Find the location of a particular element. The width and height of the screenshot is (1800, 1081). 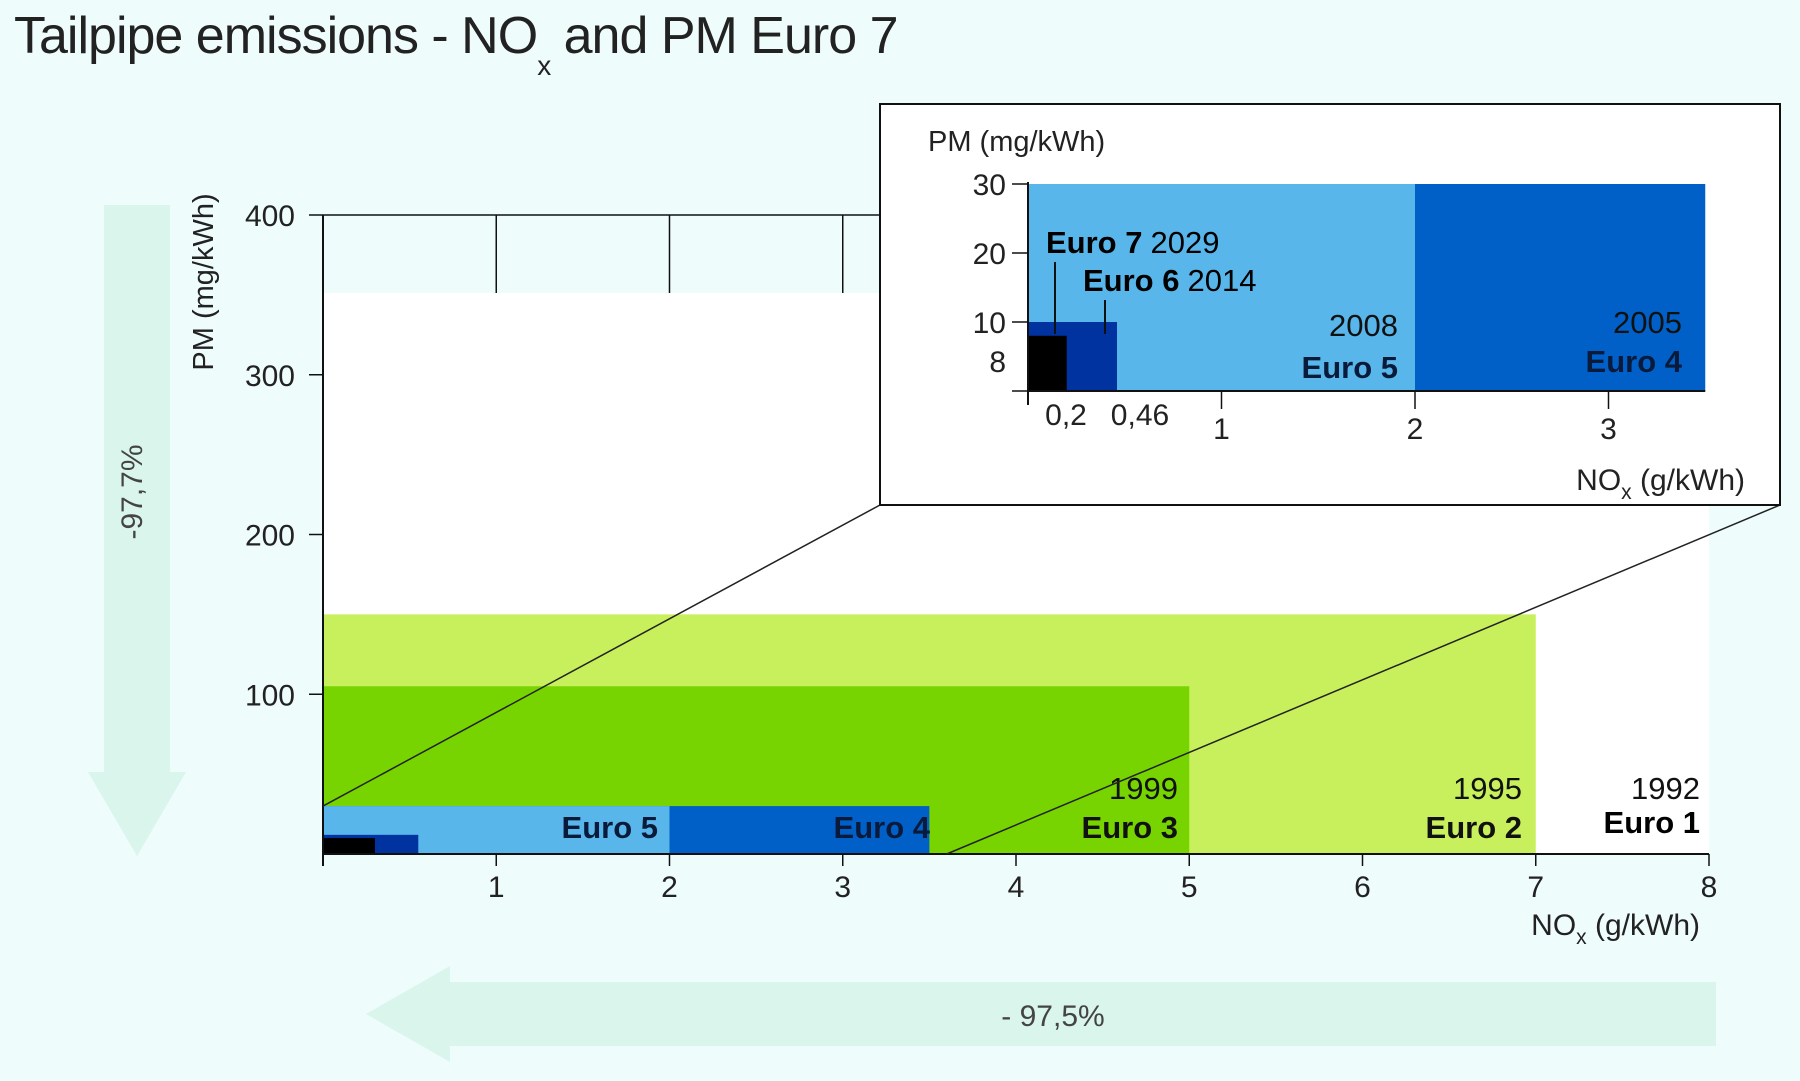

x-axis-label-prefix: NO is located at coordinates (1553, 925).